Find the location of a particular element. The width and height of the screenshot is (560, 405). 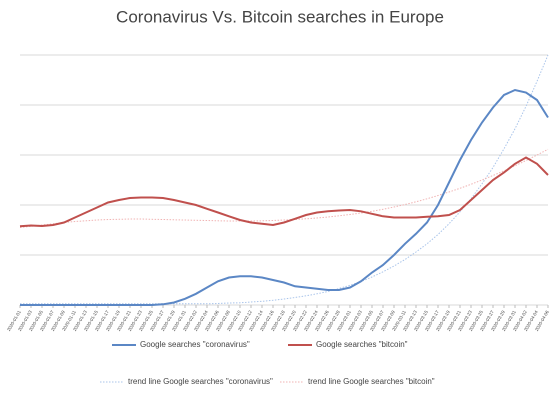

legend-label: Google searches "bitcoin" is located at coordinates (362, 344).